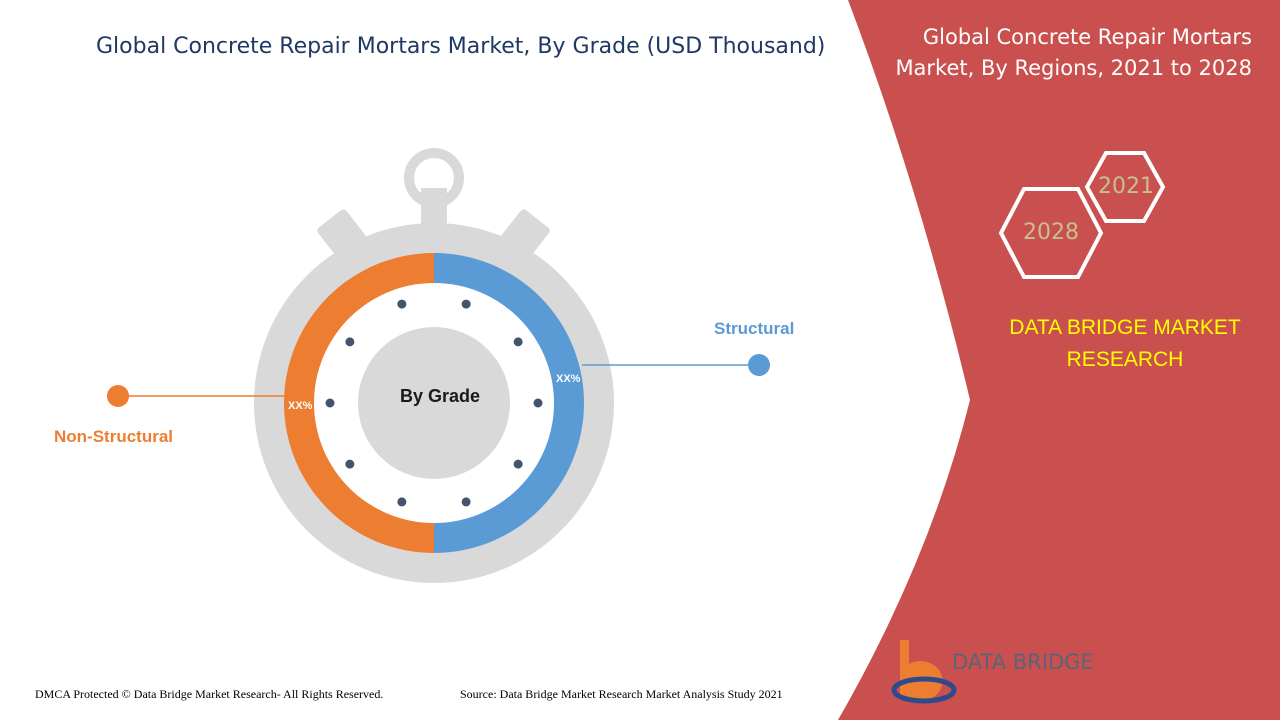 This screenshot has width=1280, height=720. I want to click on year-2021-label: 2021, so click(1126, 186).